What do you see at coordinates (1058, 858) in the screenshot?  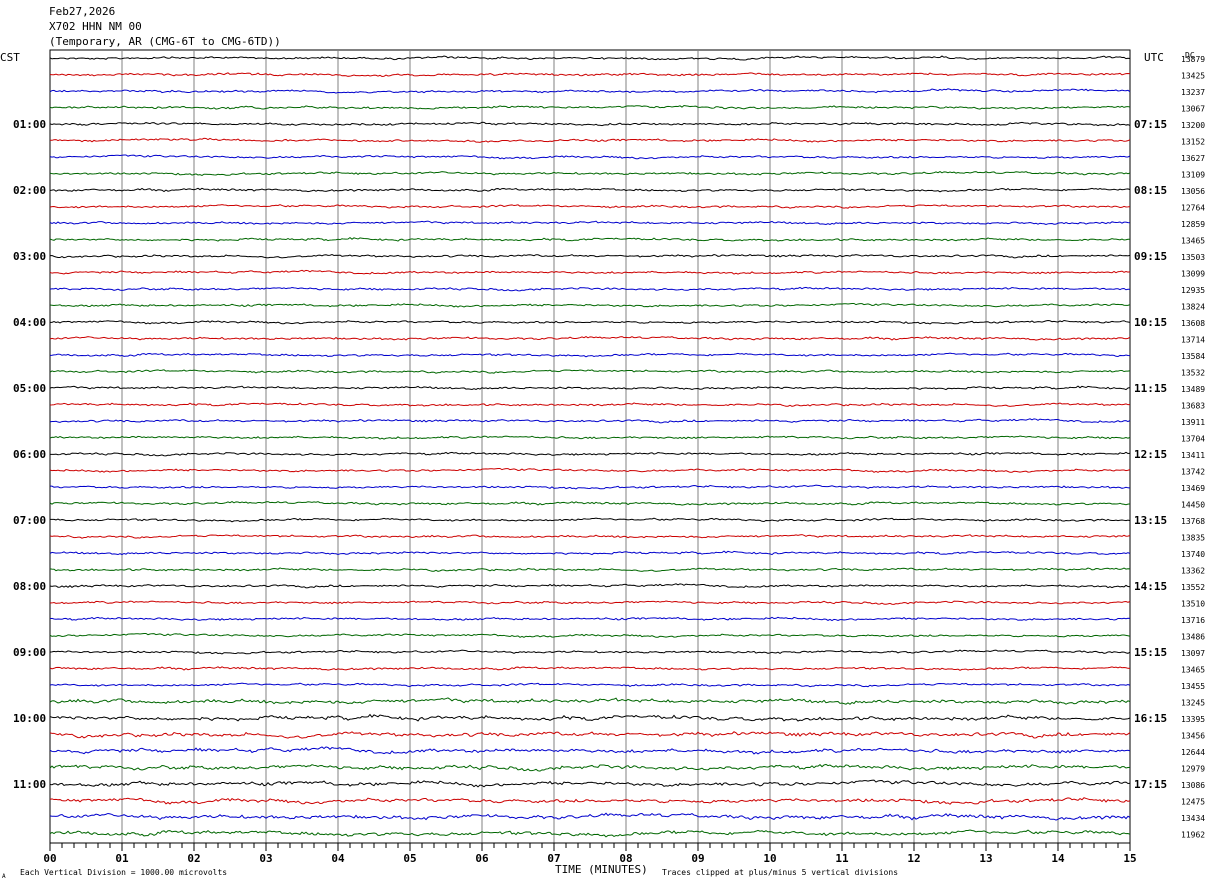 I see `x-tick-label: 14` at bounding box center [1058, 858].